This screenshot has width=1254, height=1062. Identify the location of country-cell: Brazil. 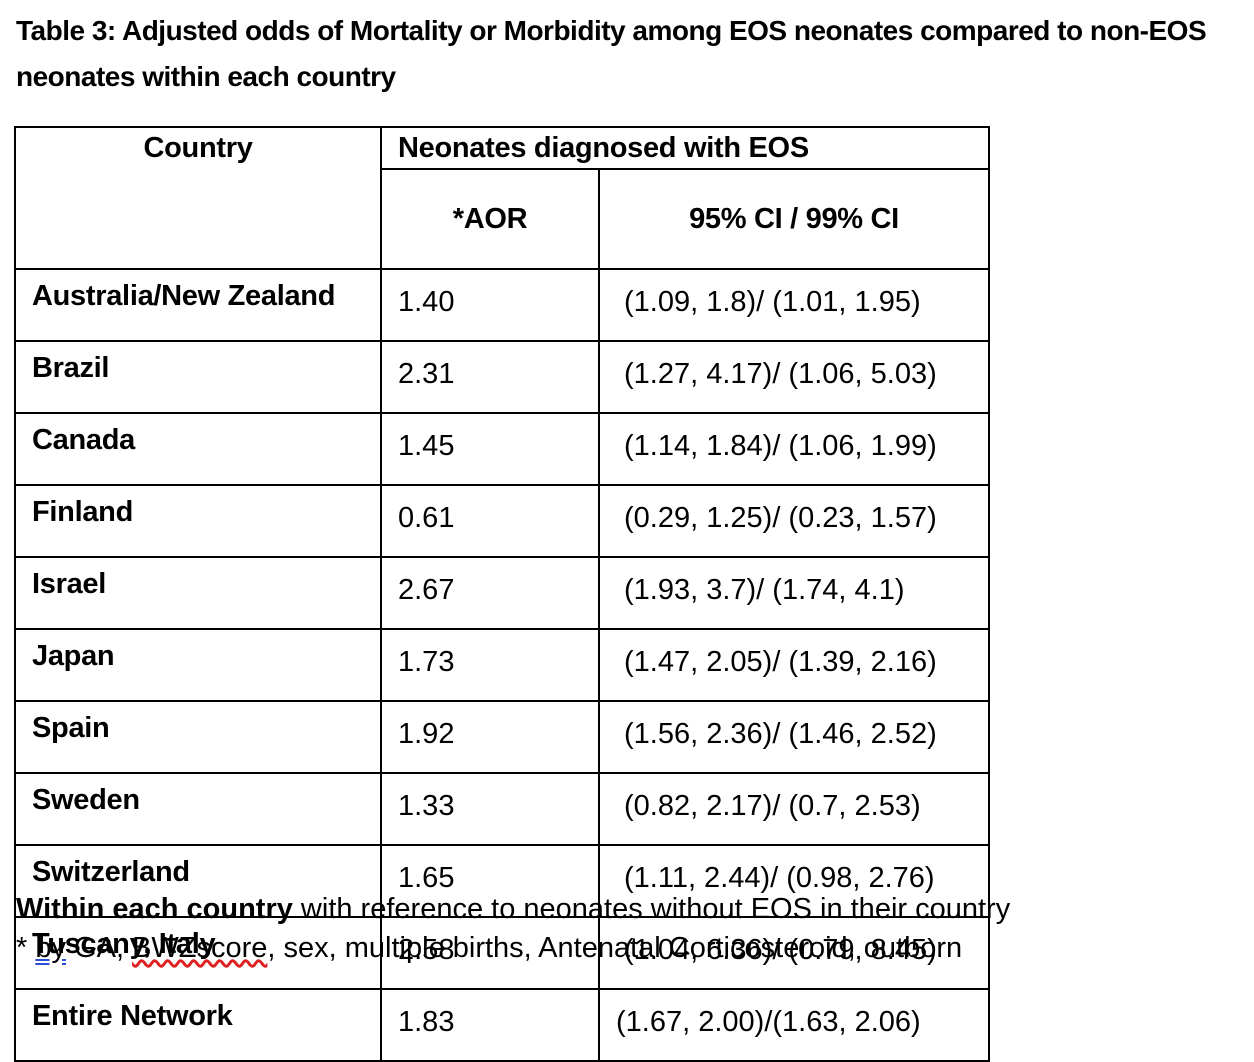
(198, 377).